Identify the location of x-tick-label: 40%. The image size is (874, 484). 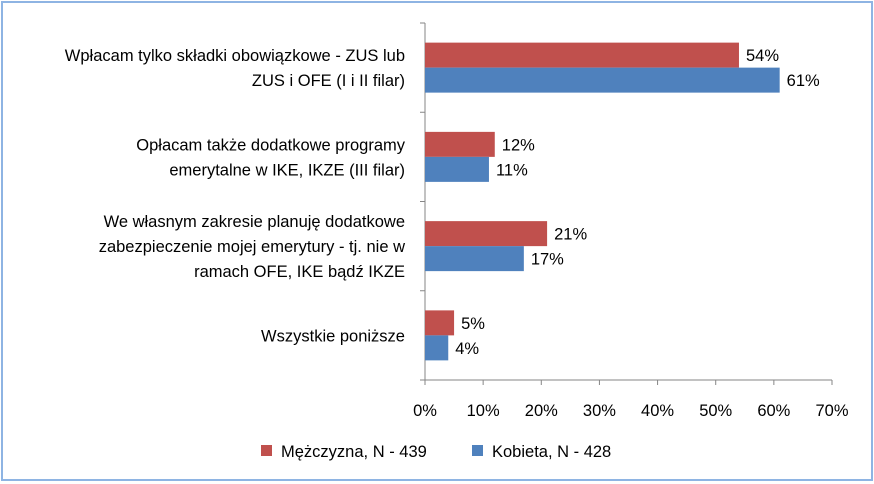
(657, 411).